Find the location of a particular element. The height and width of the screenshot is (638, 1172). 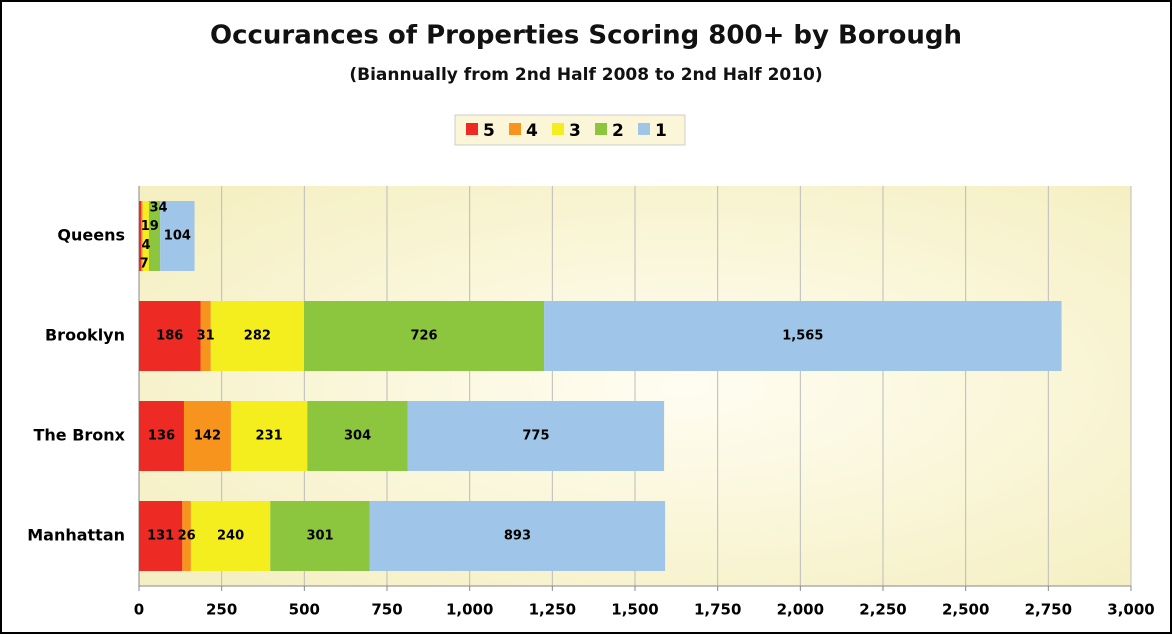

x-tick-label: 500 is located at coordinates (304, 610).